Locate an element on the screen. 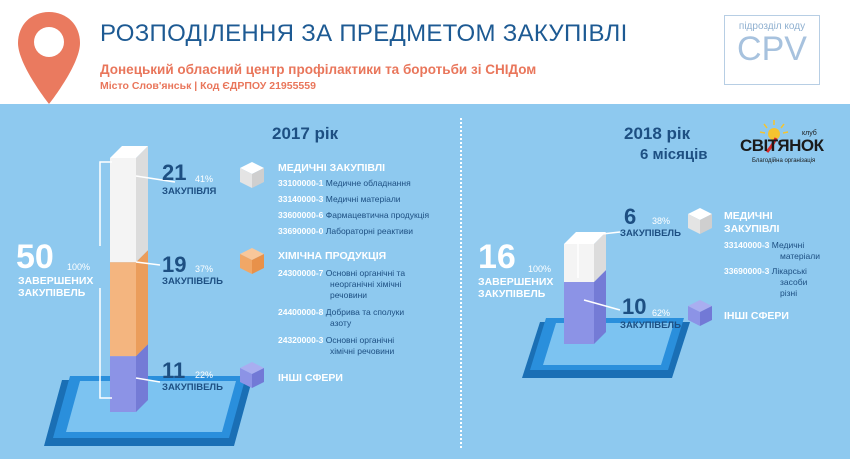 The image size is (850, 459). code-row-cont: неорганічні хімічні is located at coordinates (366, 284).